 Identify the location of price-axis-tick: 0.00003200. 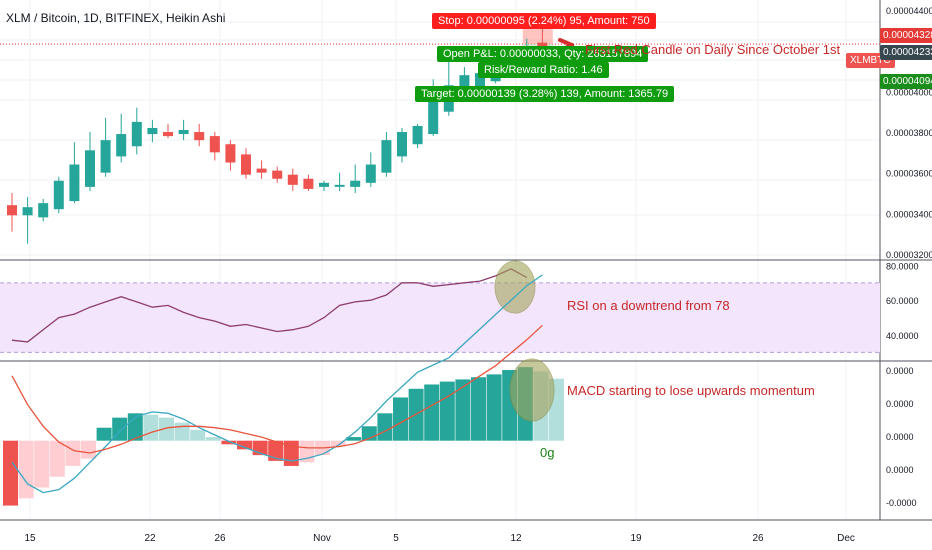
(909, 255).